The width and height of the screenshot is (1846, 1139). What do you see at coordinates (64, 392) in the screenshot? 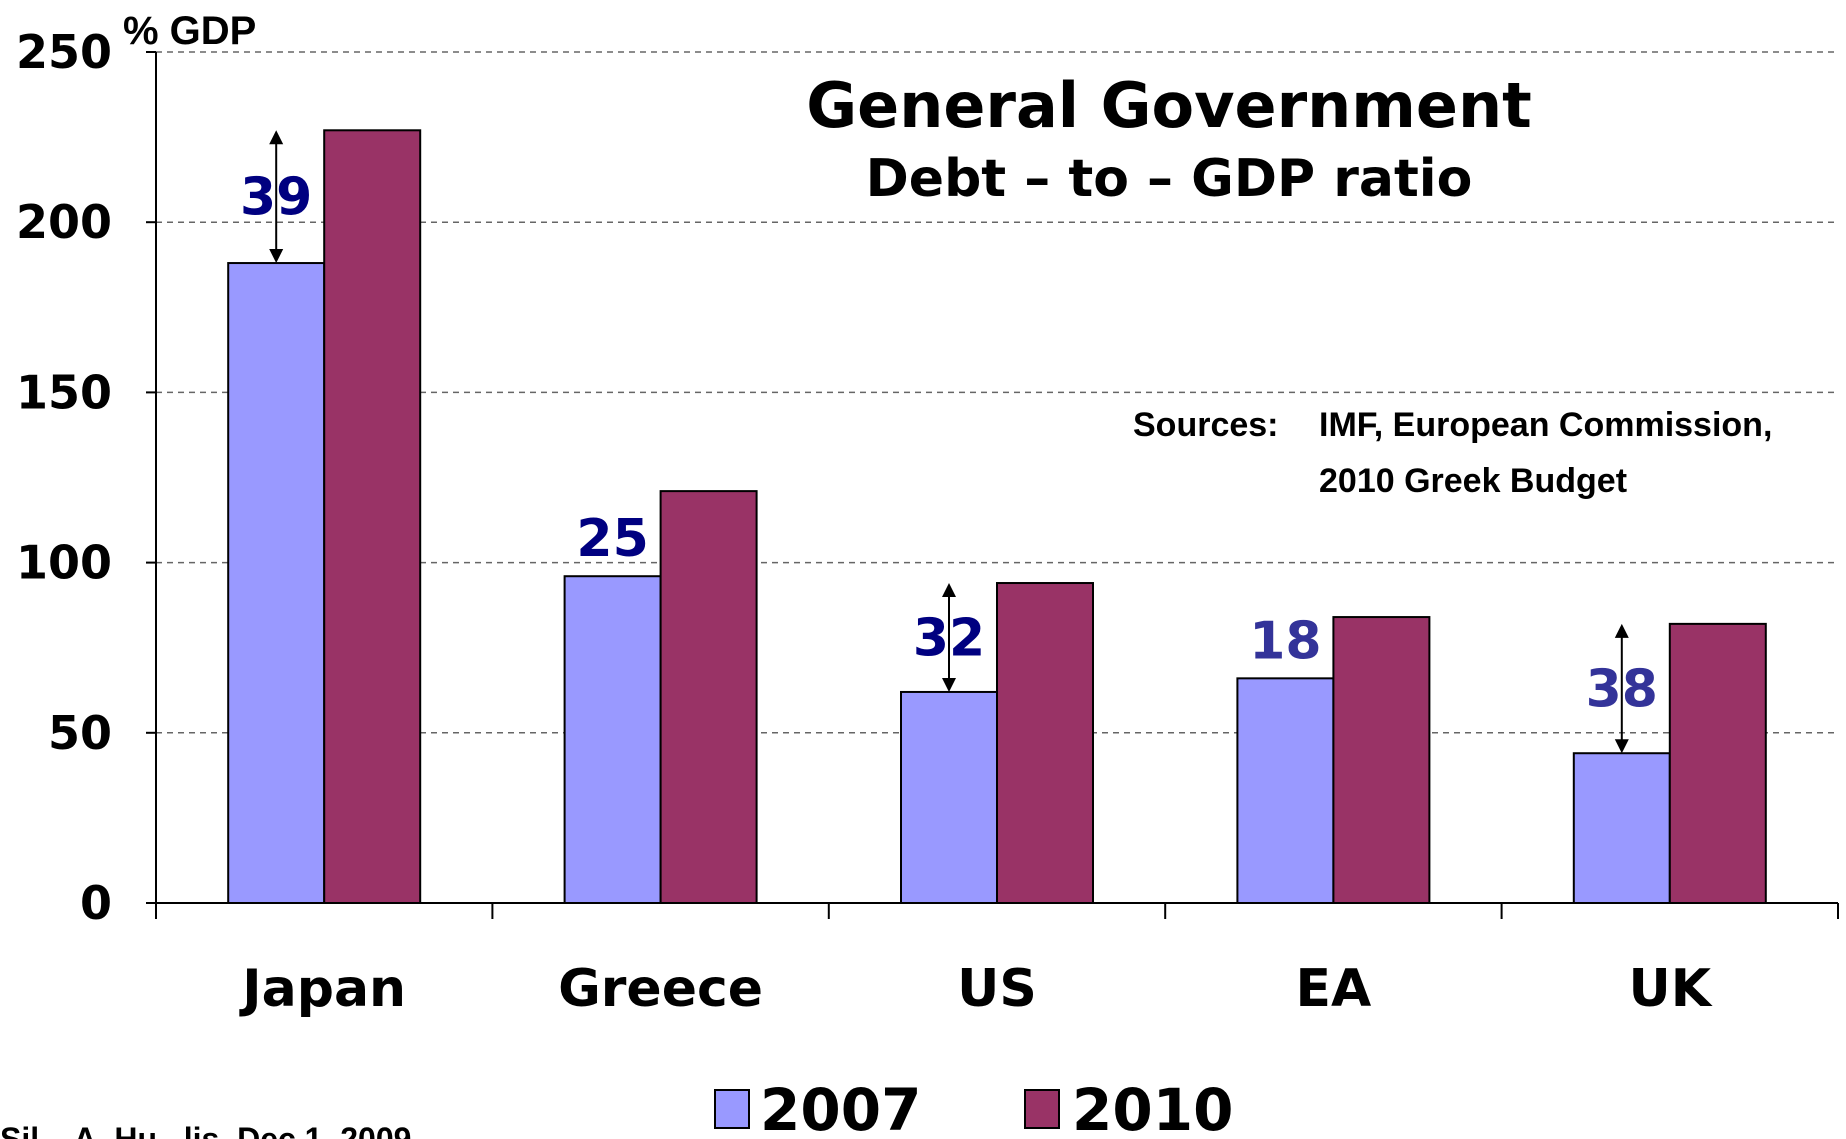
I see `y-tick-label: 150` at bounding box center [64, 392].